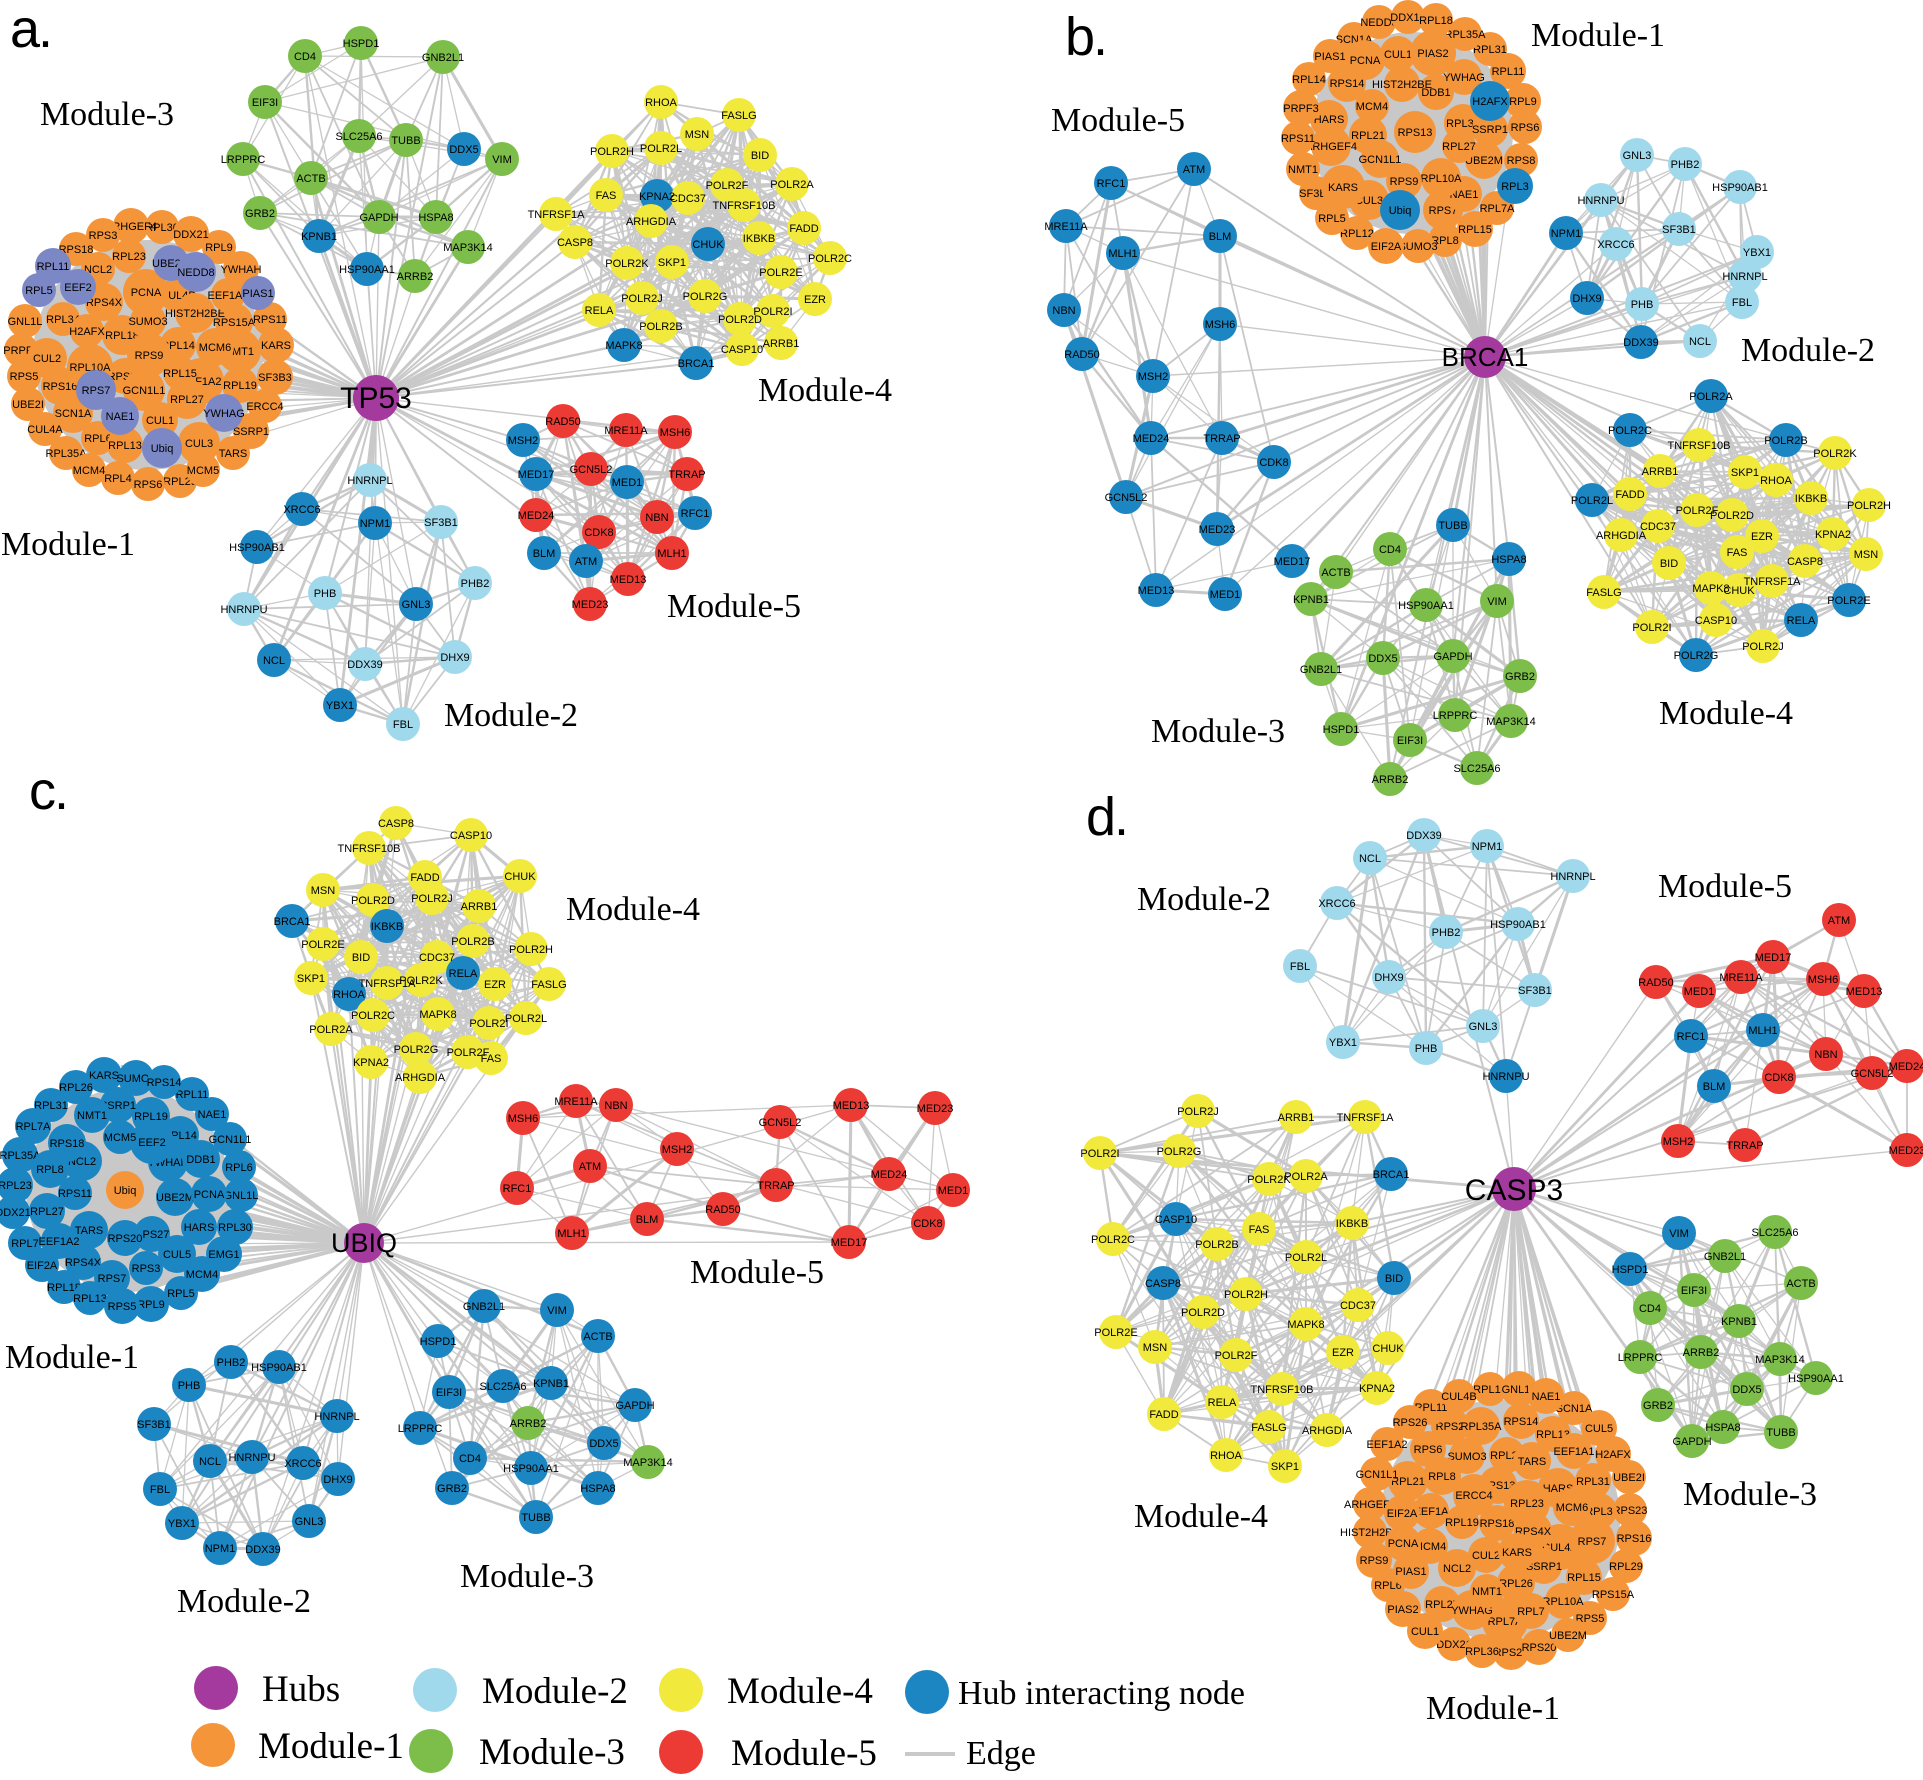 The image size is (1923, 1780). What do you see at coordinates (1572, 1508) in the screenshot?
I see `svg-text: MCM6` at bounding box center [1572, 1508].